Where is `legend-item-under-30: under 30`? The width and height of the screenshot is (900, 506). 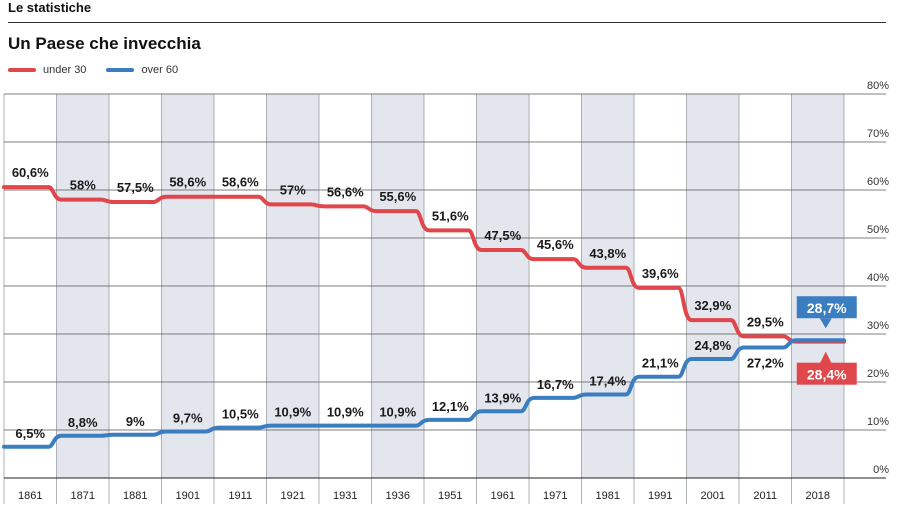 legend-item-under-30: under 30 is located at coordinates (47, 70).